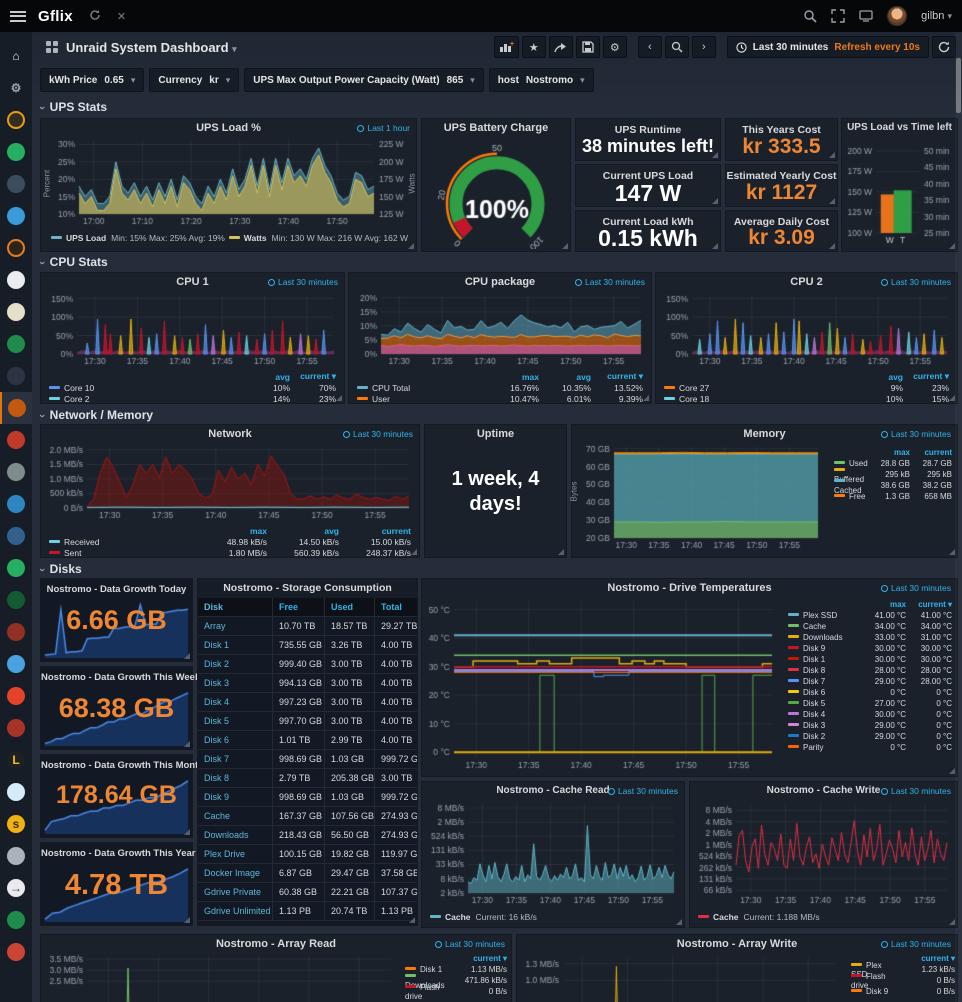  I want to click on app-icon-plex, so click(16, 120).